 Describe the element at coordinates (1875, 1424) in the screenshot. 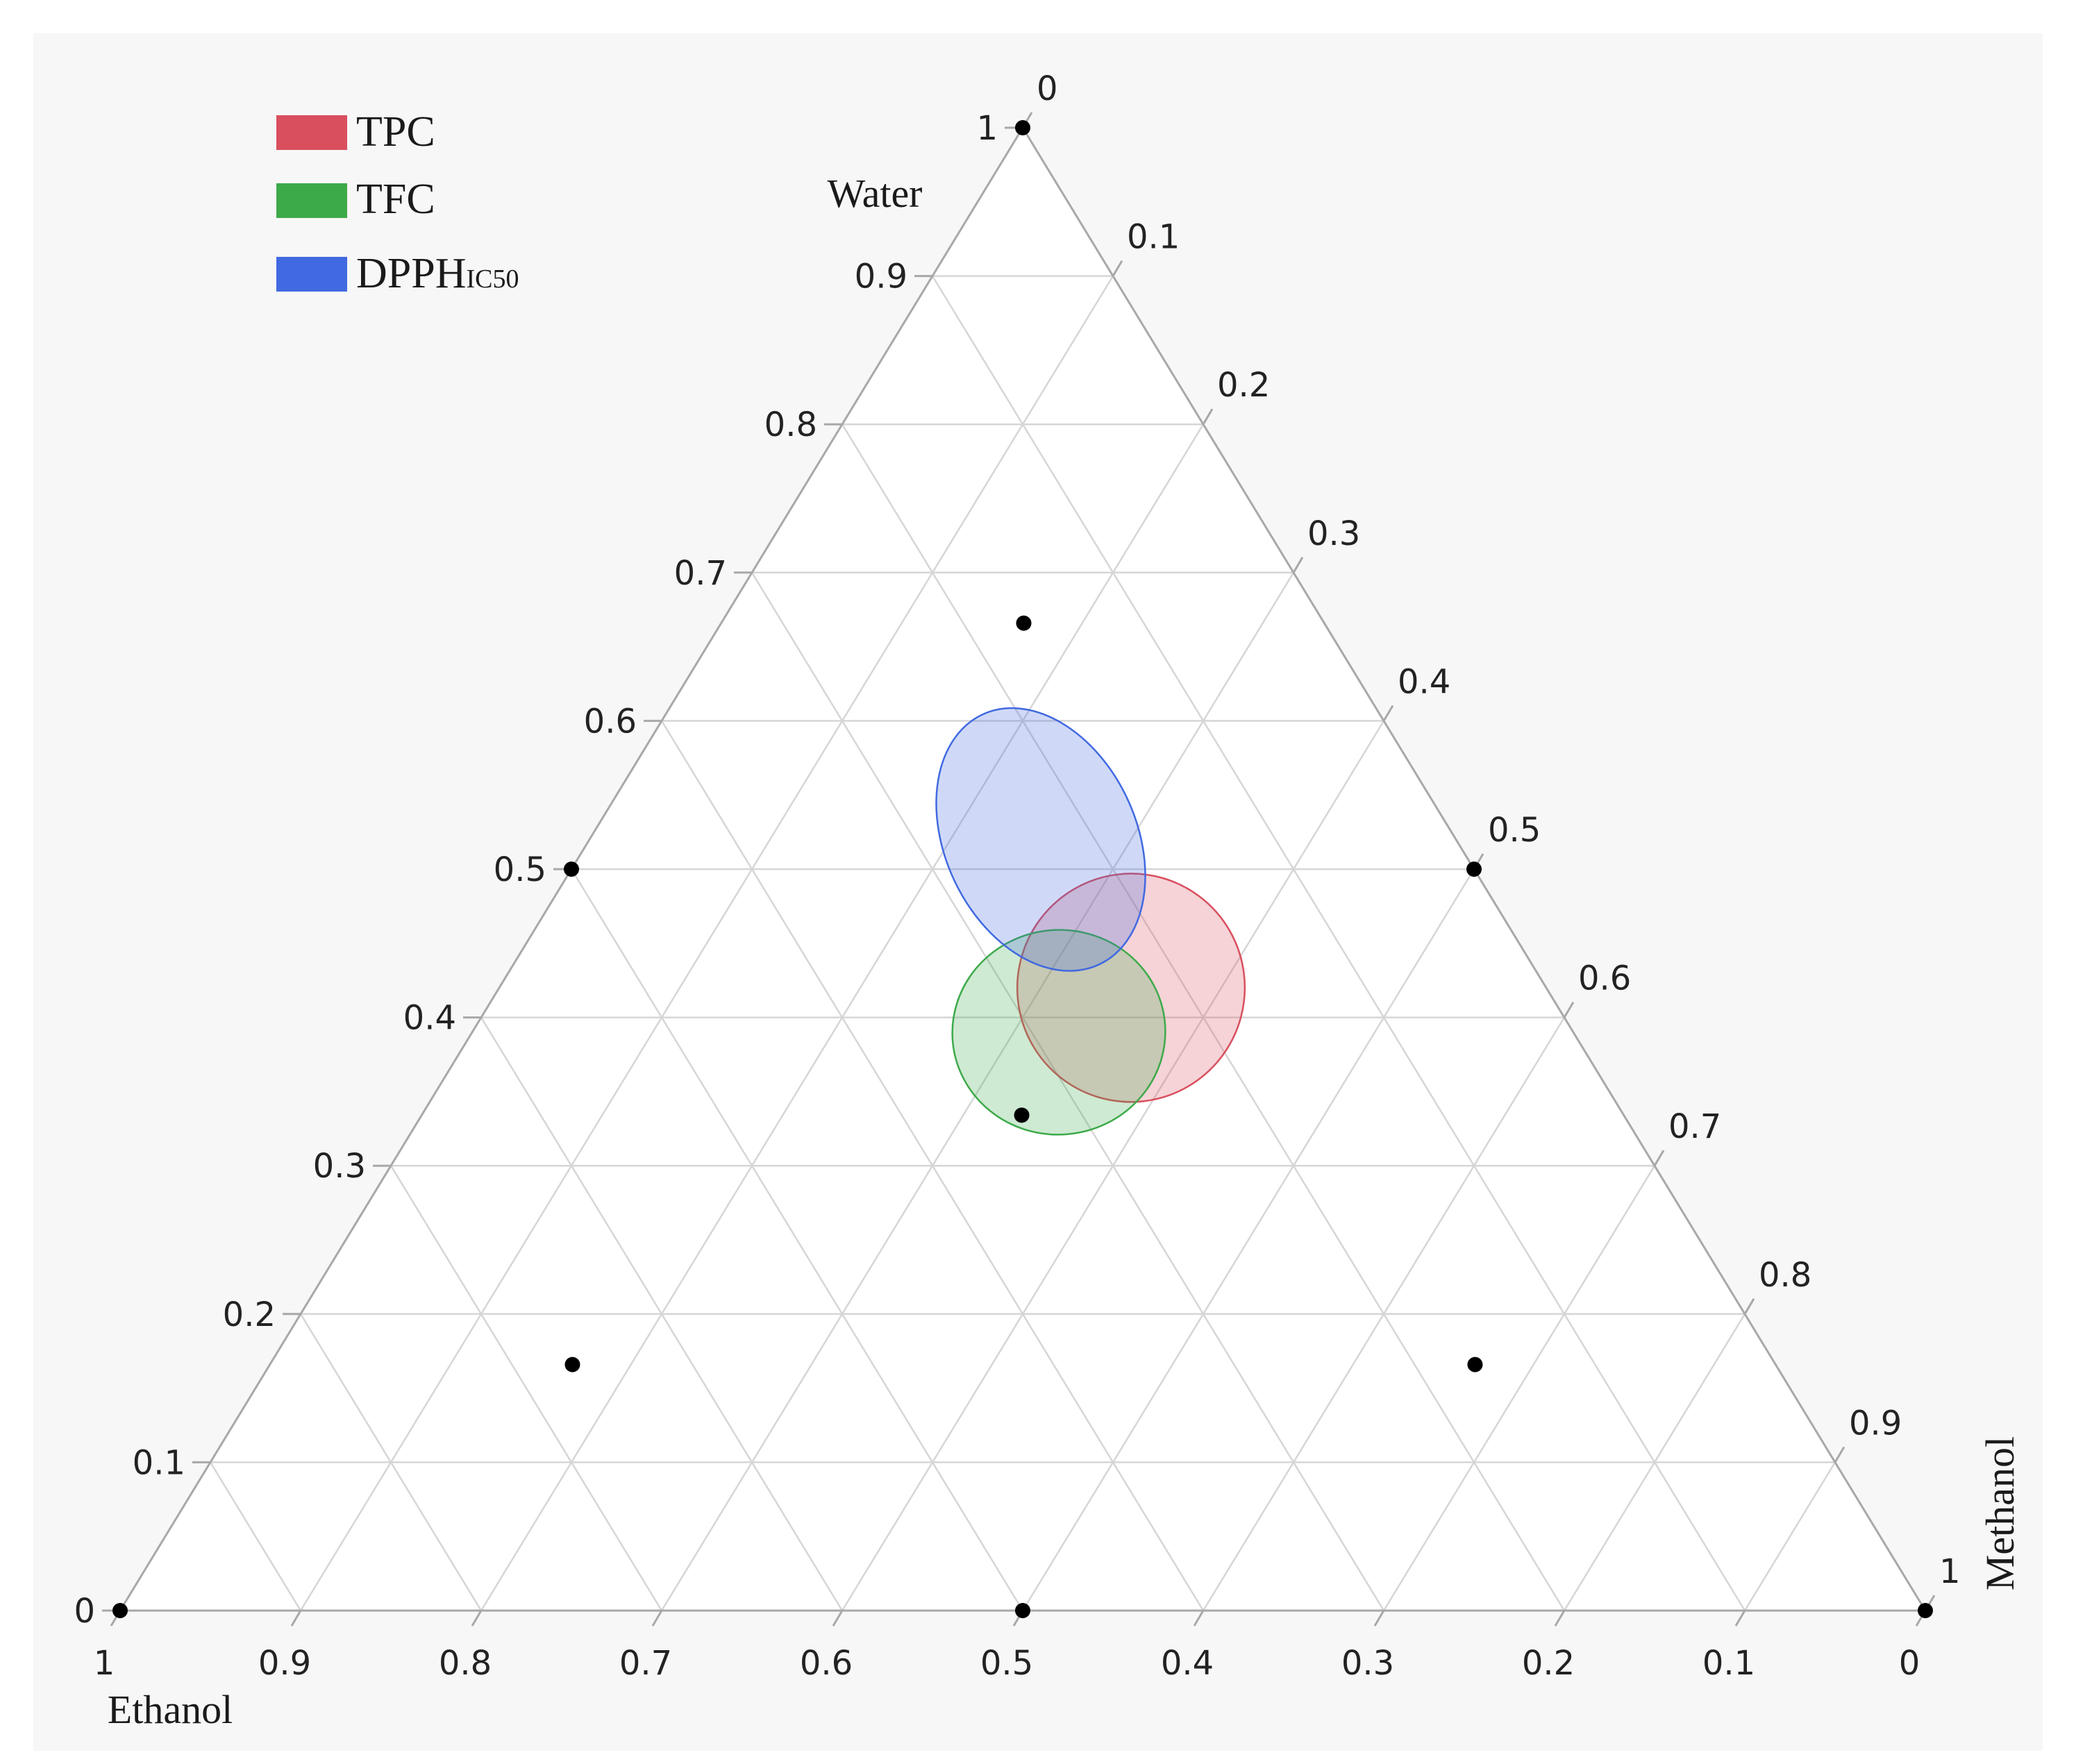

I see `tick-label-methanol: 0.9` at that location.